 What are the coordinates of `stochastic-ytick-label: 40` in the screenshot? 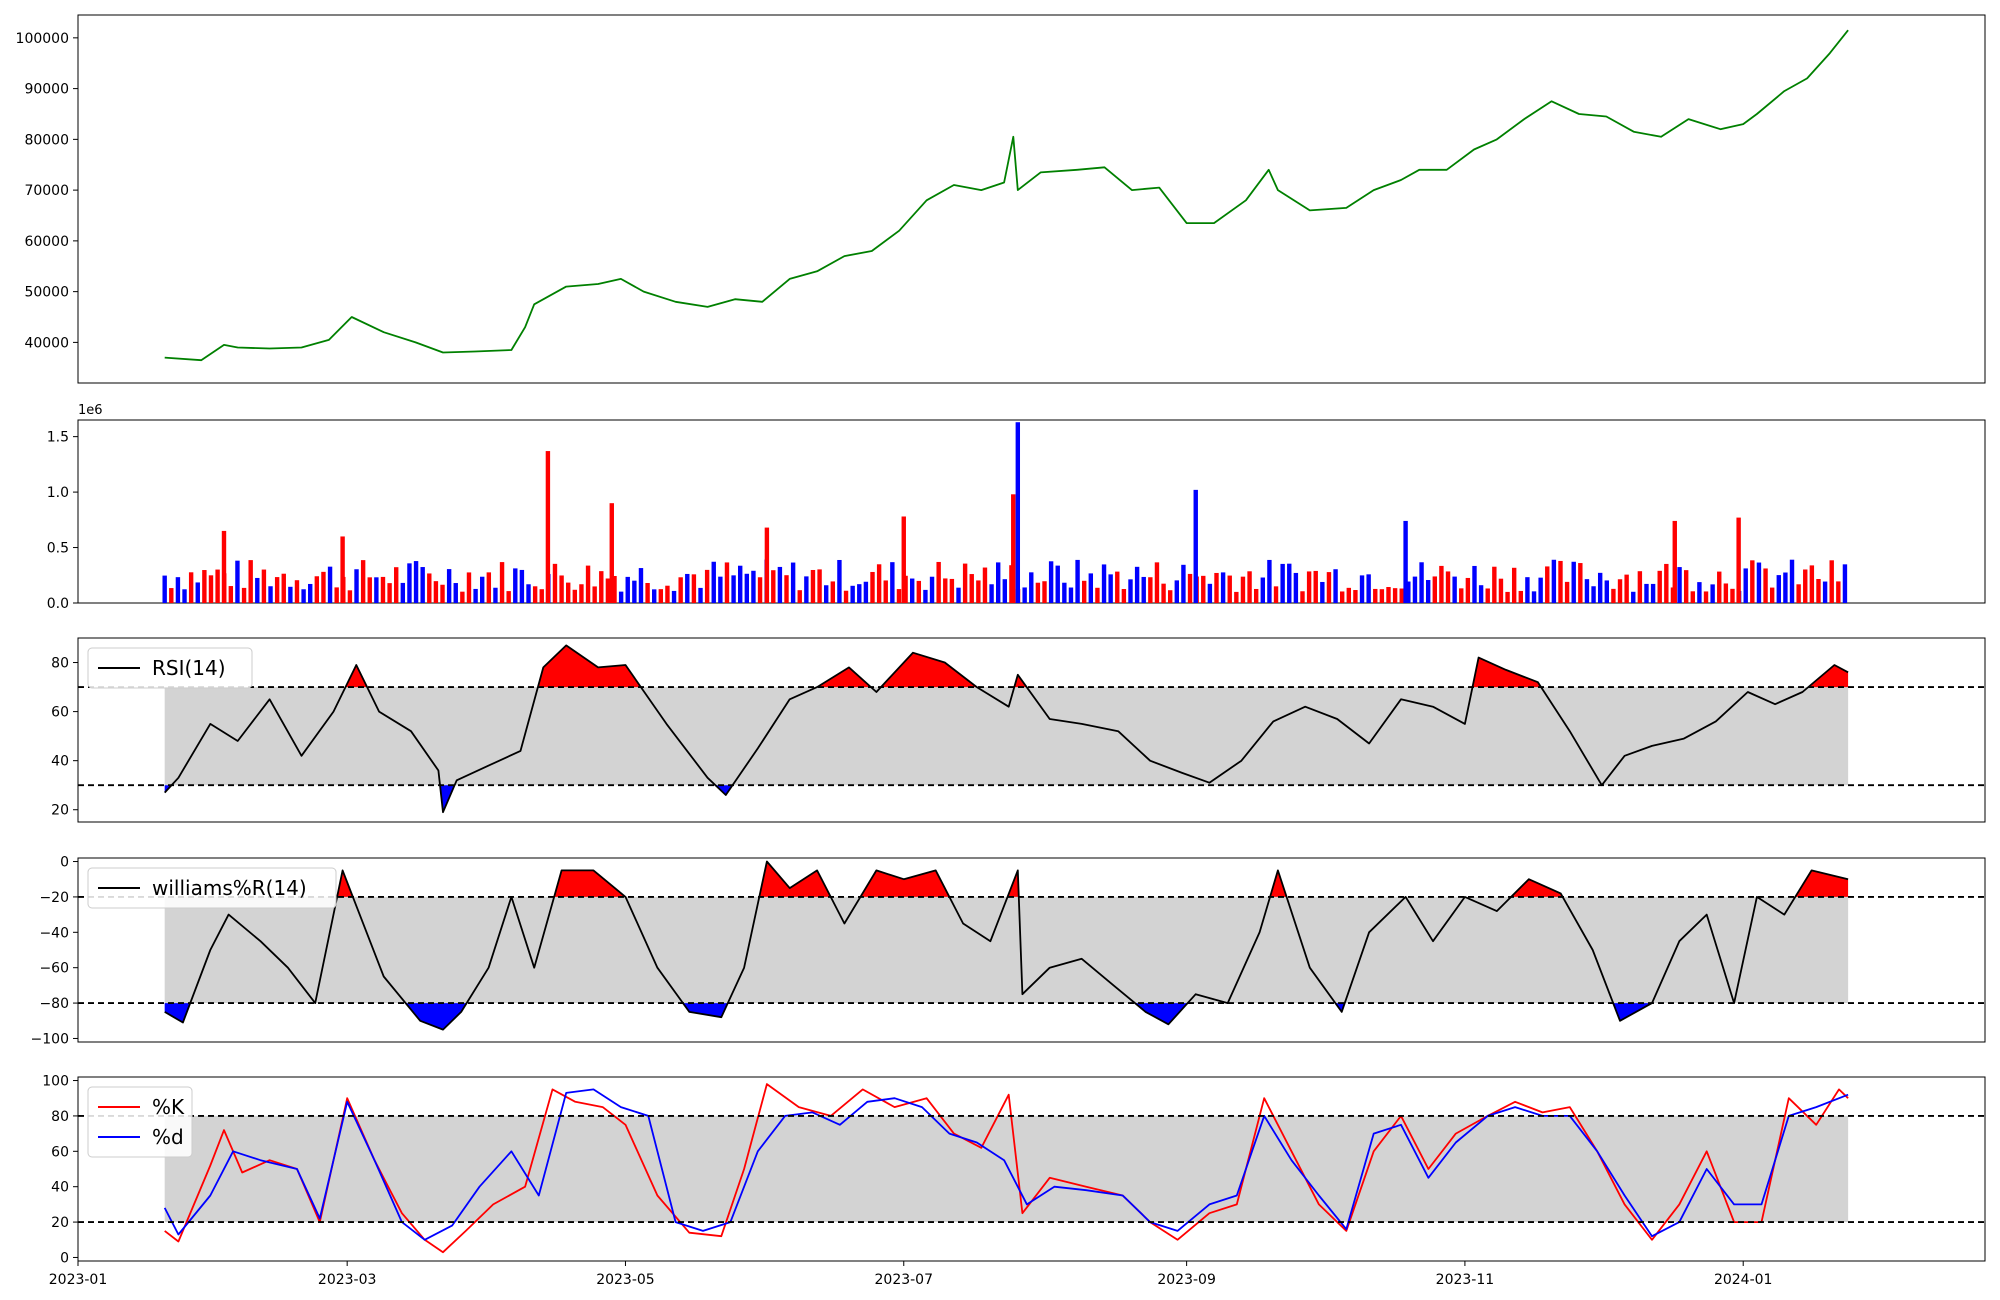 It's located at (60, 1188).